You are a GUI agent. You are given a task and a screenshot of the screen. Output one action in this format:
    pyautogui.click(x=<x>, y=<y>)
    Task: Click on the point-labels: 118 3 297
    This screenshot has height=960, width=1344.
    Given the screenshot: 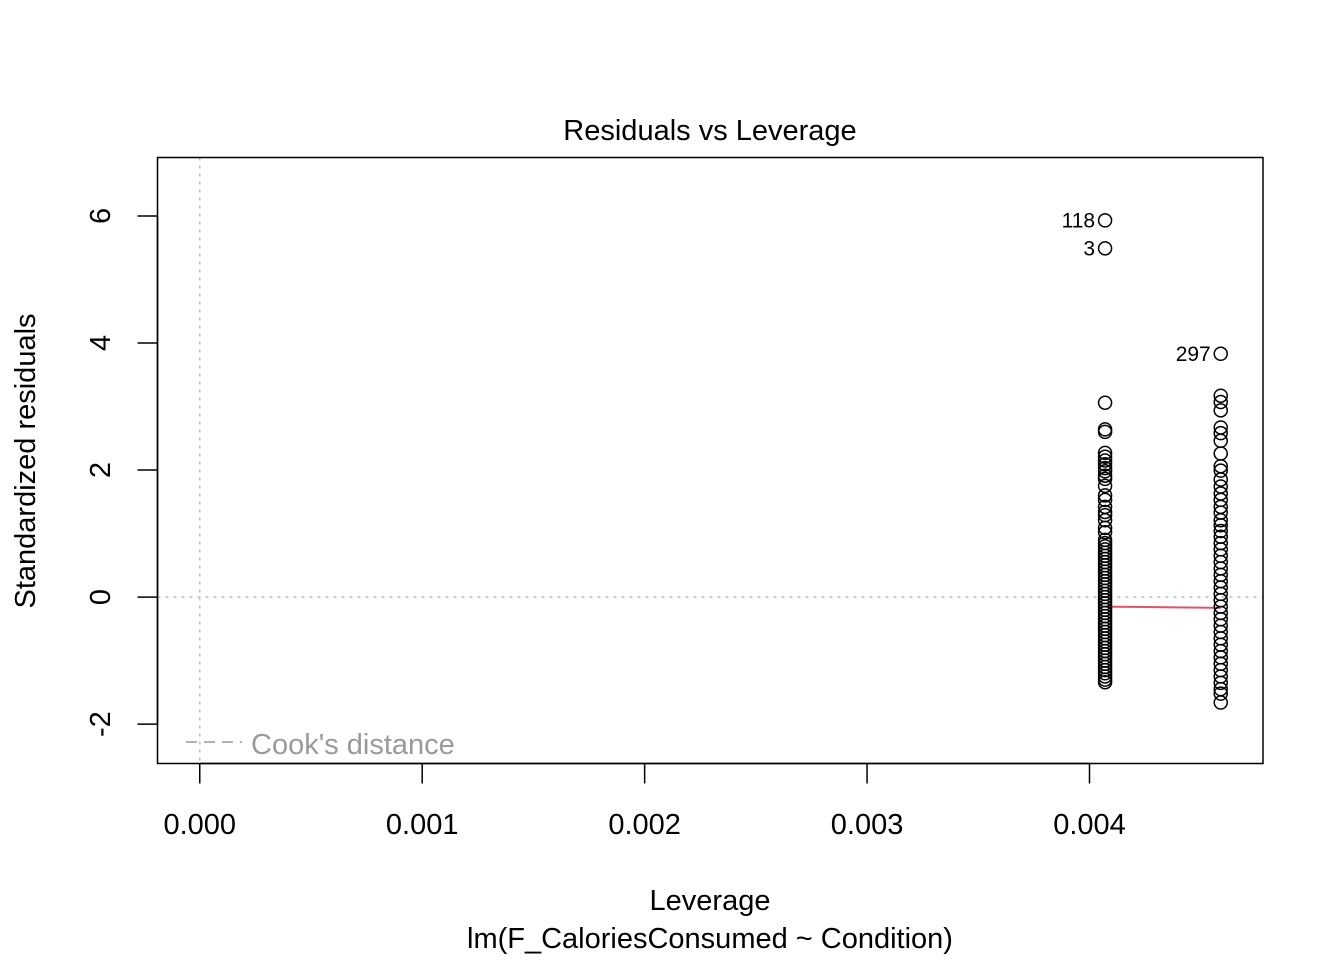 What is the action you would take?
    pyautogui.click(x=1136, y=287)
    